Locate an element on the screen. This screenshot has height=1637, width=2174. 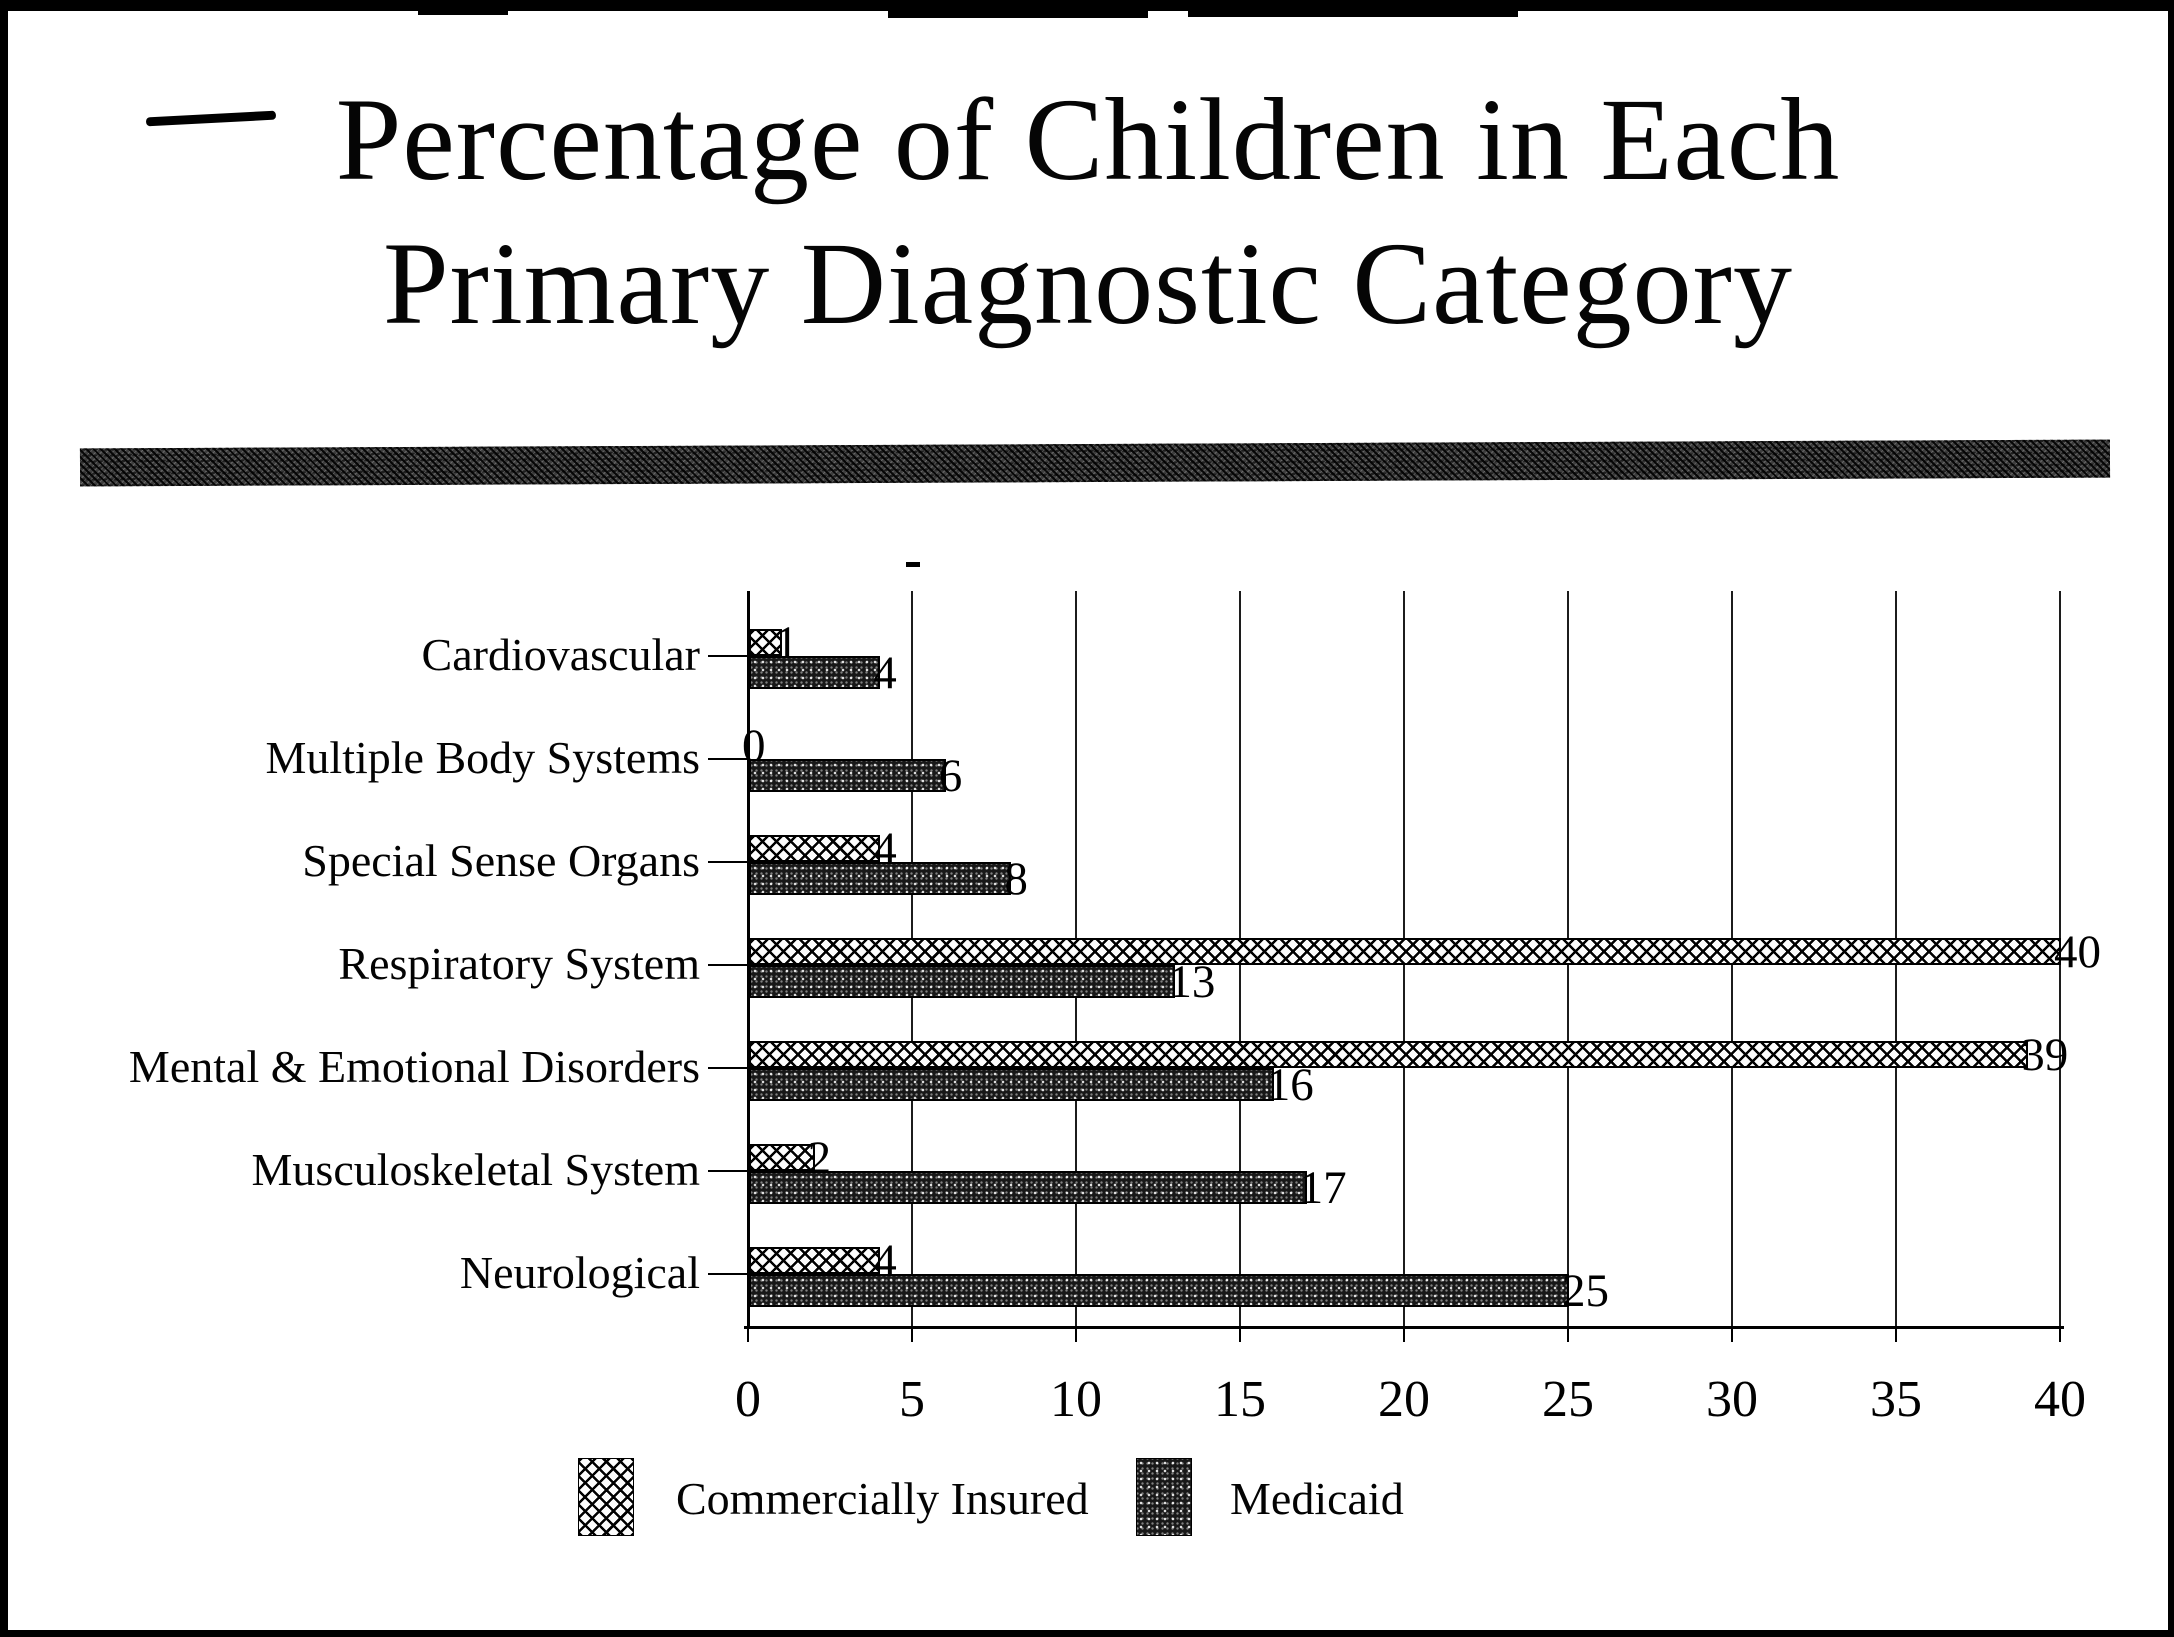
category-label: Mental & Emotional Disorders is located at coordinates (414, 1066).